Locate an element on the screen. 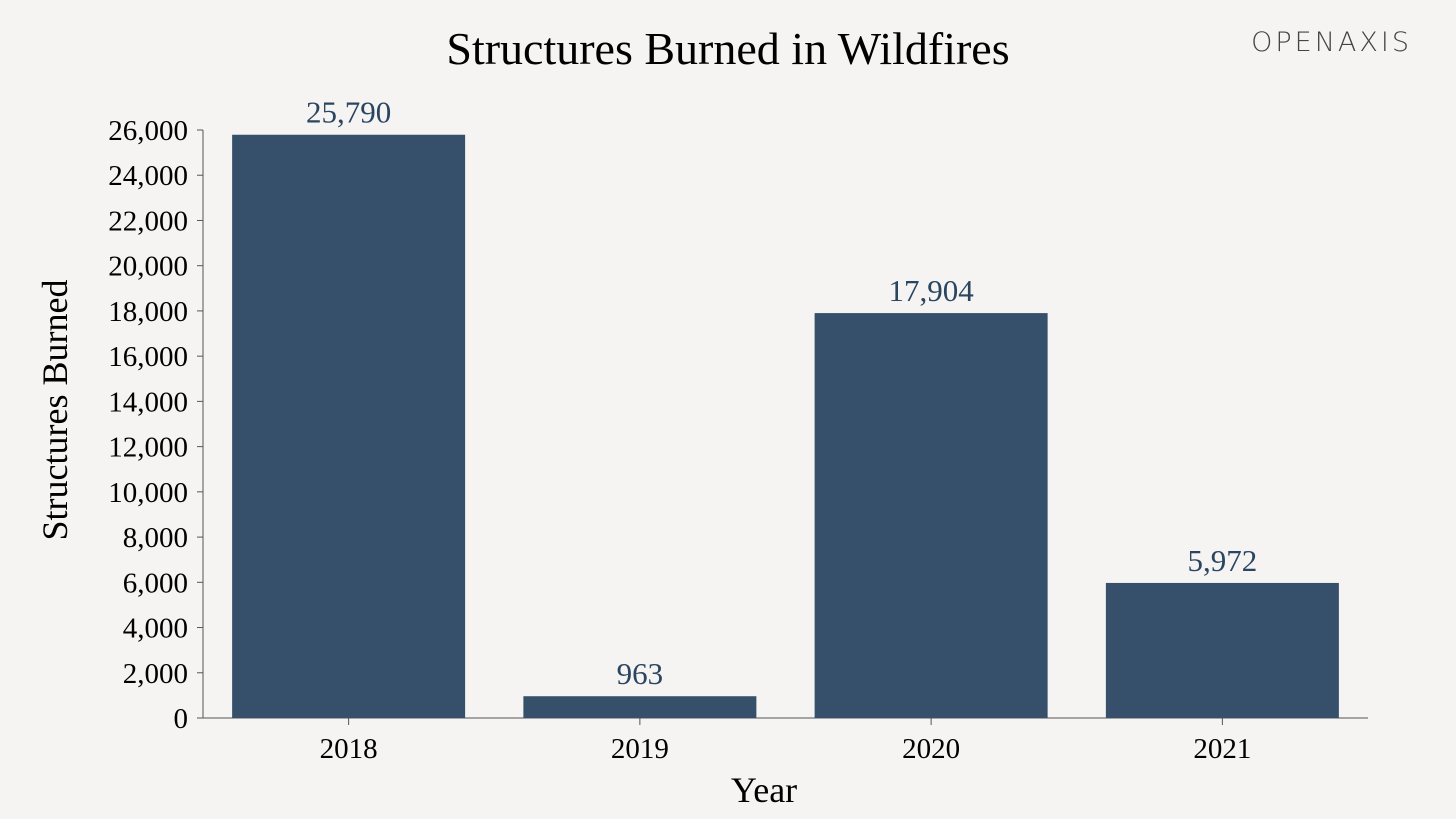  bar-2020 is located at coordinates (931, 515).